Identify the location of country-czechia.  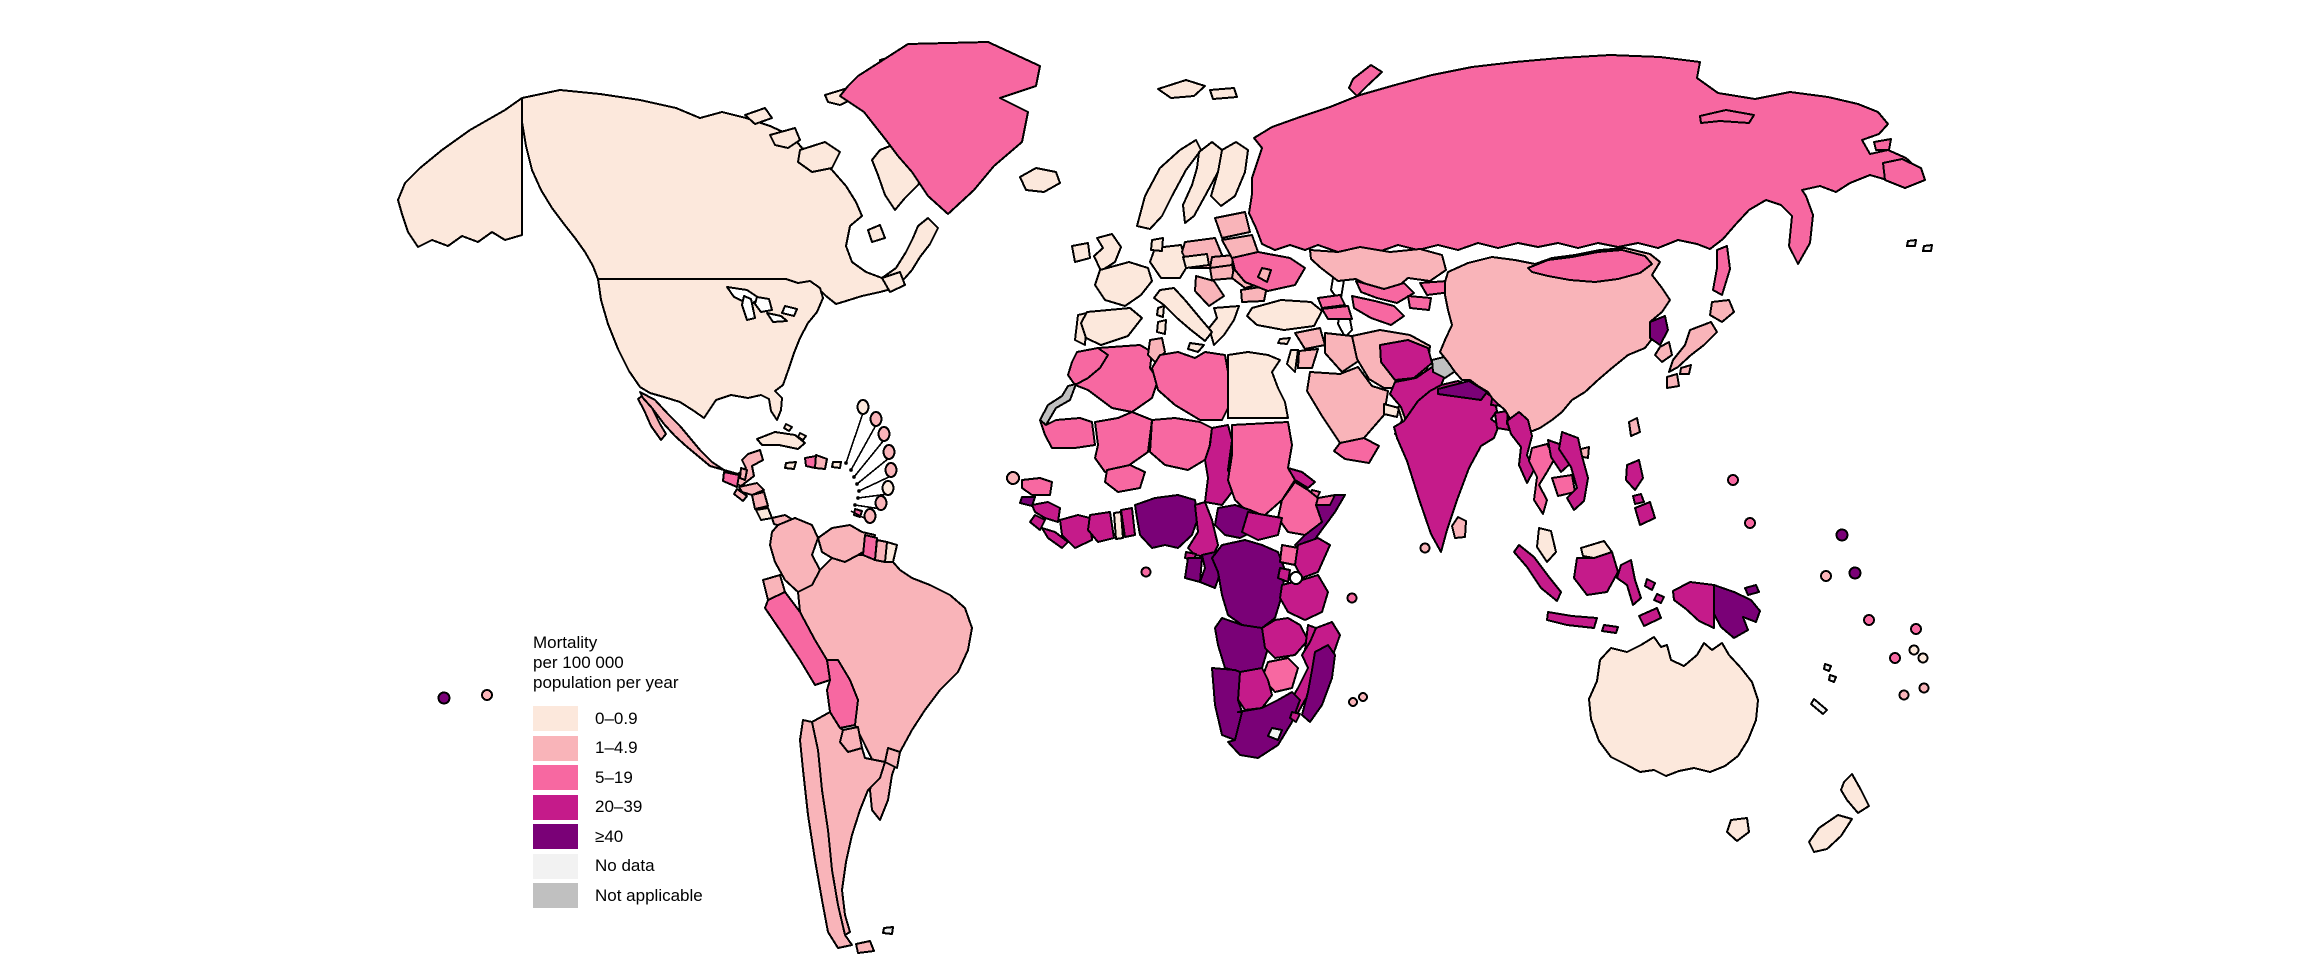
(1196, 261).